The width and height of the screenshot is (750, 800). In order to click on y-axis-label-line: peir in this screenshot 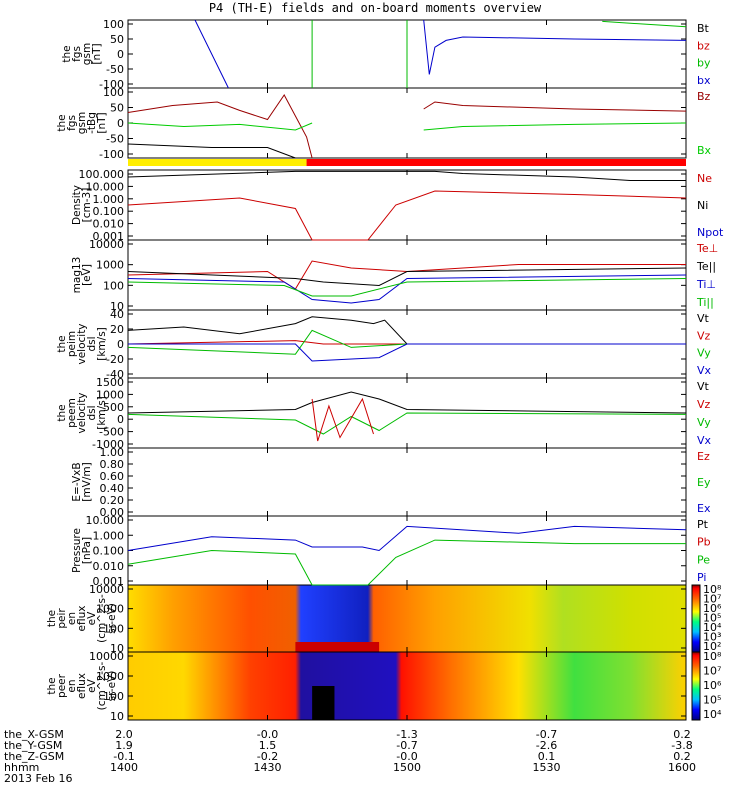, I will do `click(62, 618)`.